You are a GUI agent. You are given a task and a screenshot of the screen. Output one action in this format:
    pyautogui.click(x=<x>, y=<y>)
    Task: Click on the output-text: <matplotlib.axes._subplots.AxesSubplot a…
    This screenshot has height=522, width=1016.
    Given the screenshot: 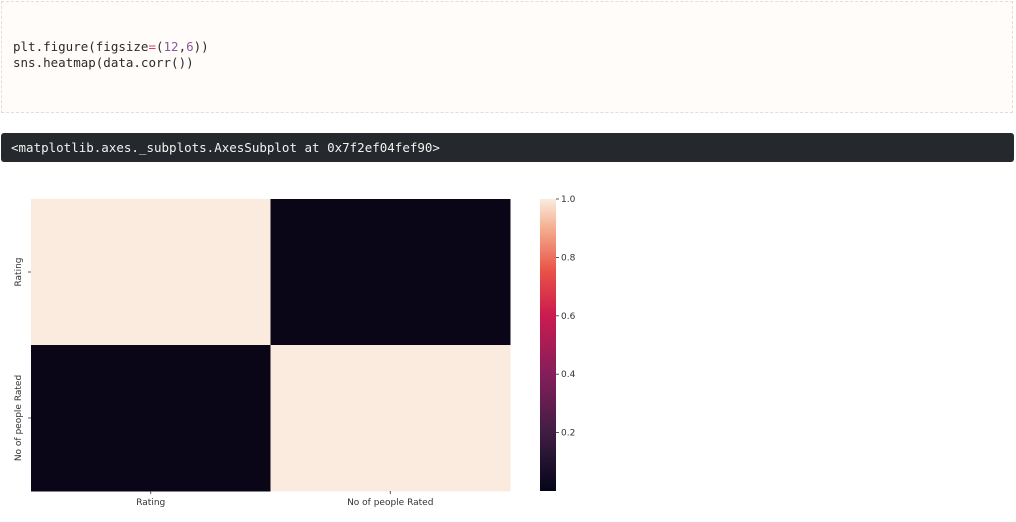 What is the action you would take?
    pyautogui.click(x=225, y=147)
    